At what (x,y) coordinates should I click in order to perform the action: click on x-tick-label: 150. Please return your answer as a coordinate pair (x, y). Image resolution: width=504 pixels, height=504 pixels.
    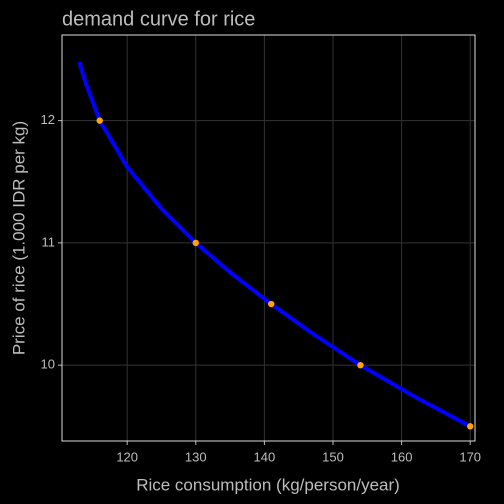
    Looking at the image, I should click on (333, 456).